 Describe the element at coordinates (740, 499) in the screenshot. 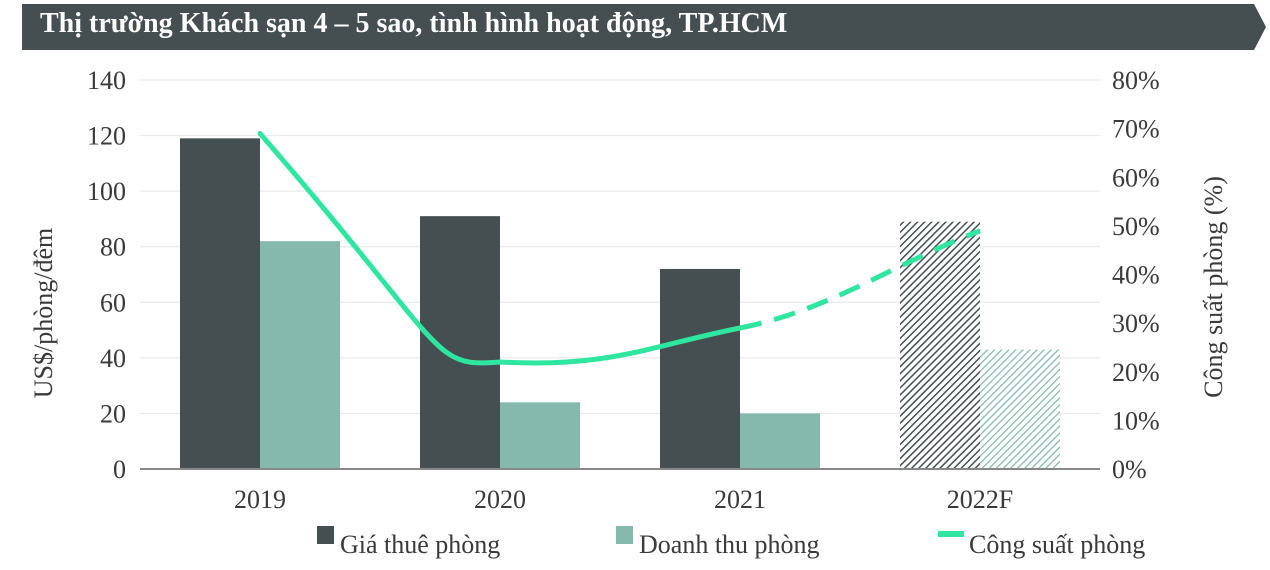

I see `x-tick: 2021` at that location.